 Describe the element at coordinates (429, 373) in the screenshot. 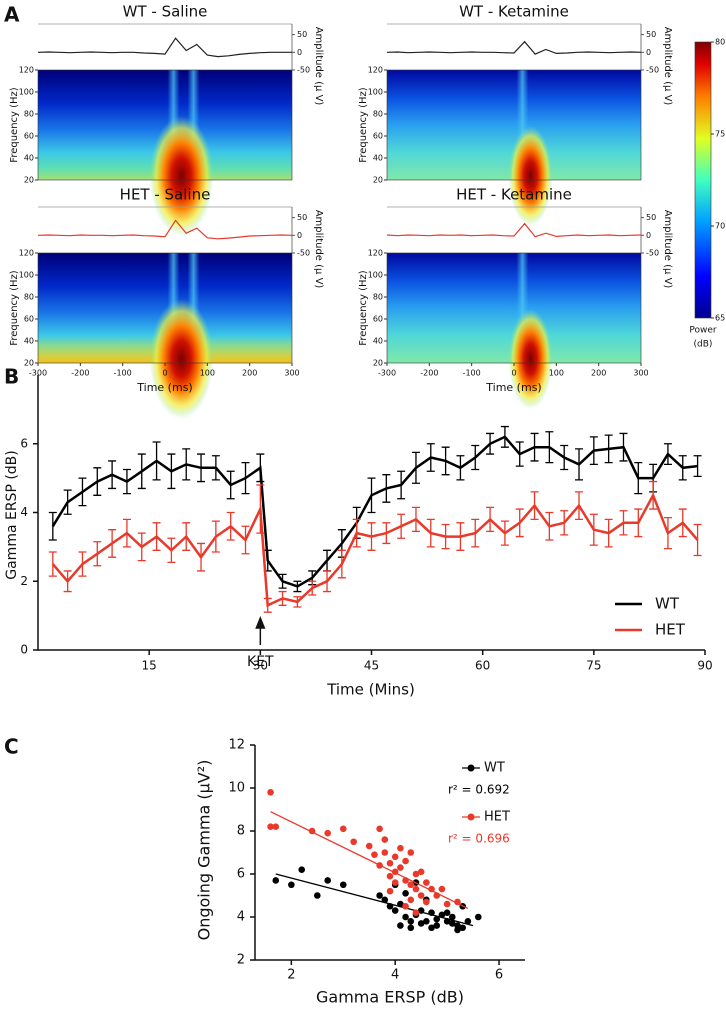

I see `time-tick-label: -200` at that location.